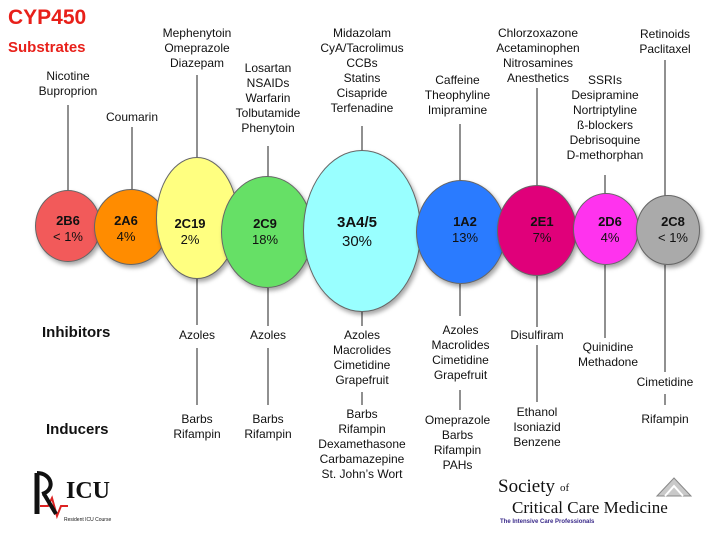 The image size is (728, 546). Describe the element at coordinates (610, 229) in the screenshot. I see `enzyme-label-2d6: 2D6 4%` at that location.